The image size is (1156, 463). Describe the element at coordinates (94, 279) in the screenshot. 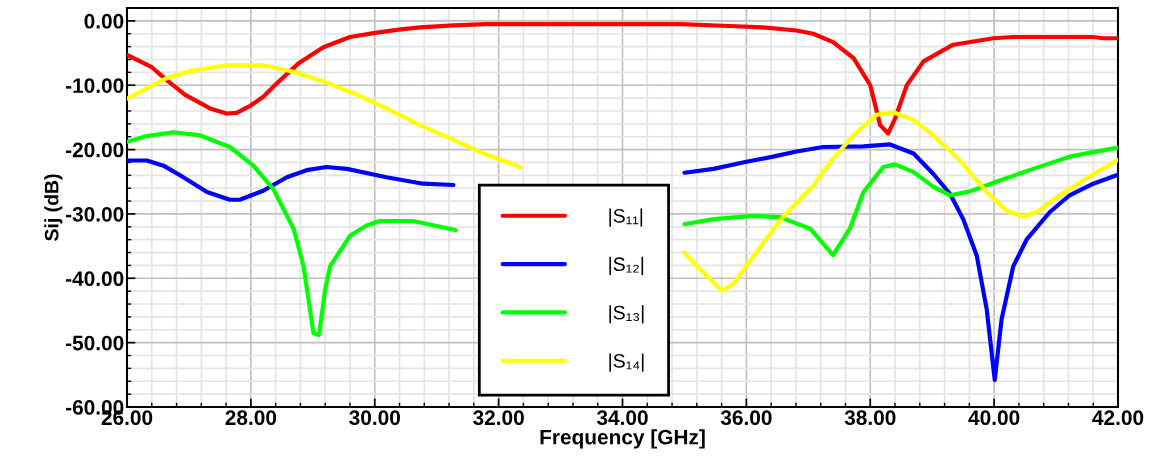

I see `y-tick-label: -40.00` at that location.